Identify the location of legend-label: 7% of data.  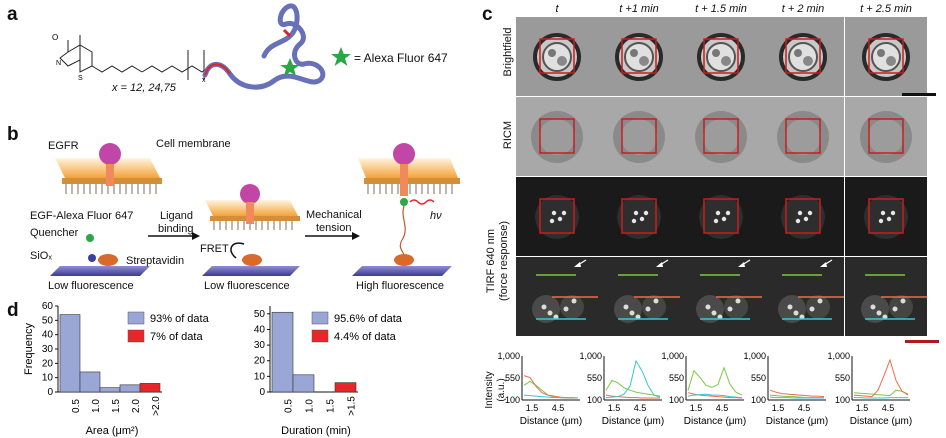
(176, 337).